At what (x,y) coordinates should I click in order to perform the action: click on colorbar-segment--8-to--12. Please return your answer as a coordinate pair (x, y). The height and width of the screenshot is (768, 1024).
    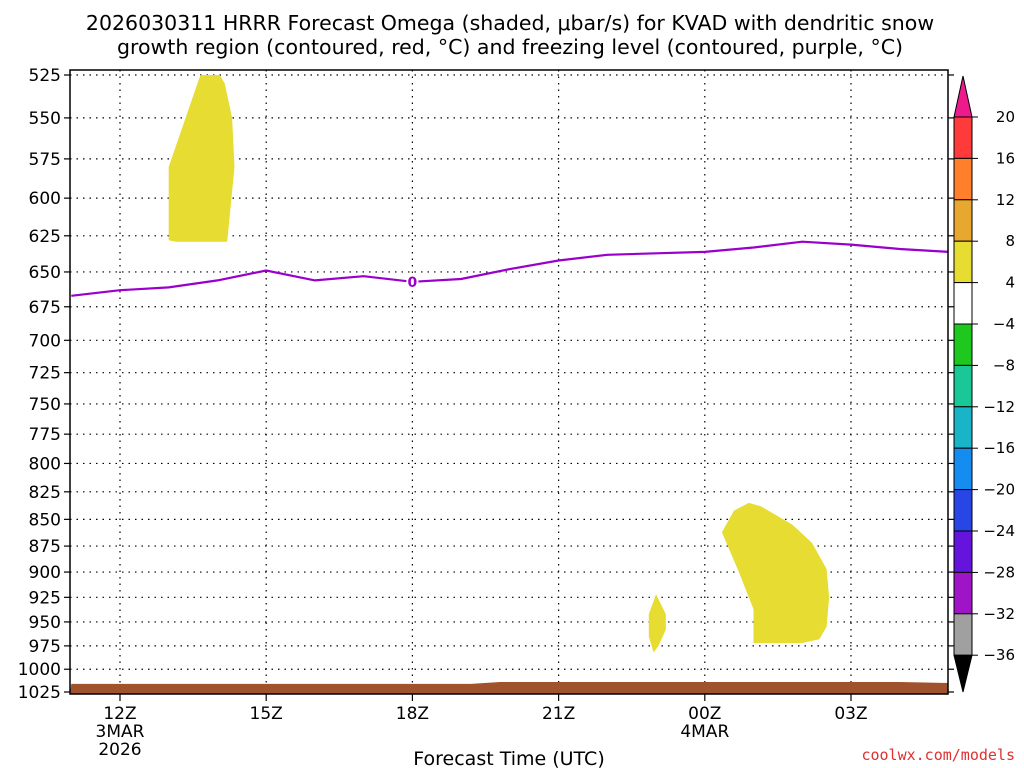
    Looking at the image, I should click on (963, 386).